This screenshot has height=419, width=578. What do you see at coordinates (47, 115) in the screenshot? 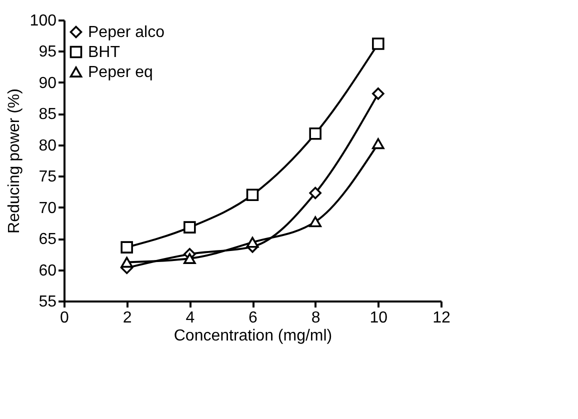
I see `y-tick-label: 85` at bounding box center [47, 115].